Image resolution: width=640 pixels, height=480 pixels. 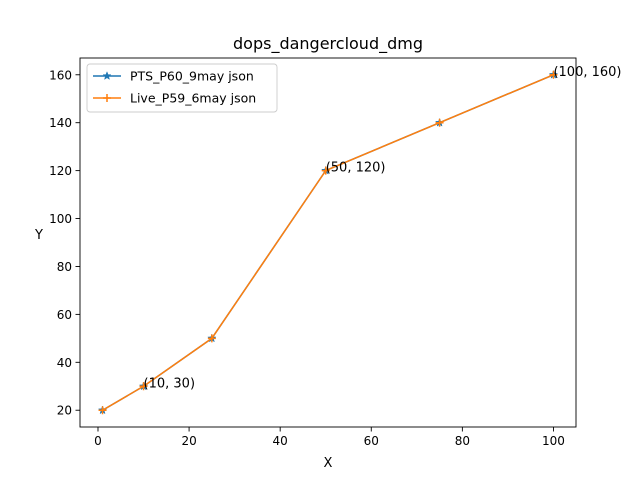 I want to click on legend-label: Live_P59_6may json, so click(x=193, y=98).